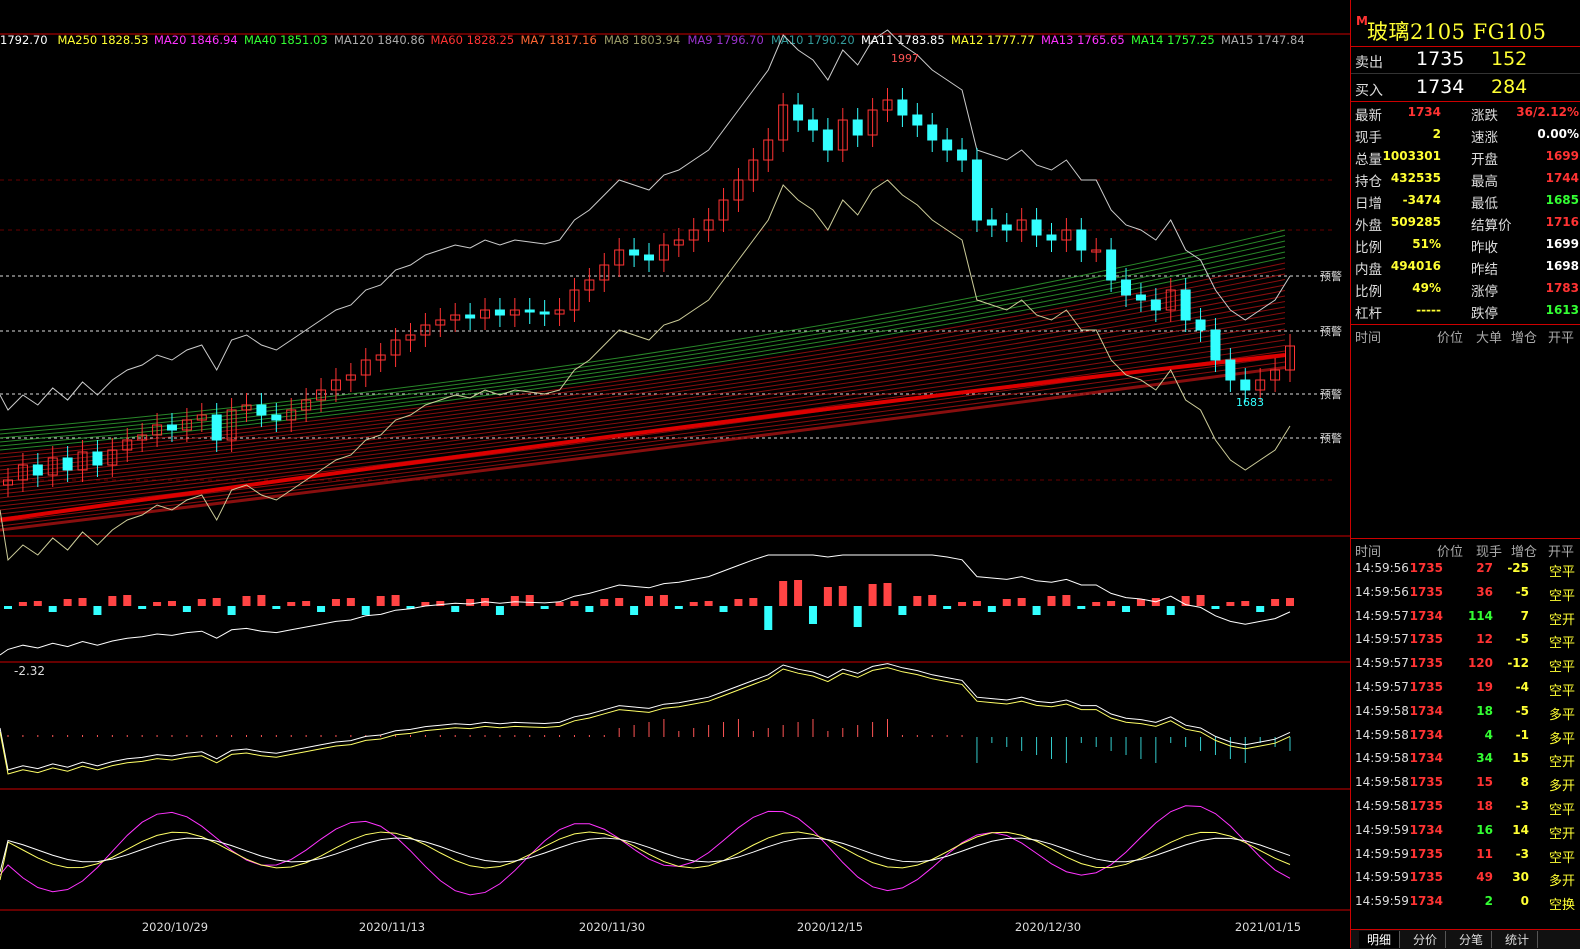 This screenshot has height=949, width=1580. I want to click on alert-label: 预警, so click(1331, 331).